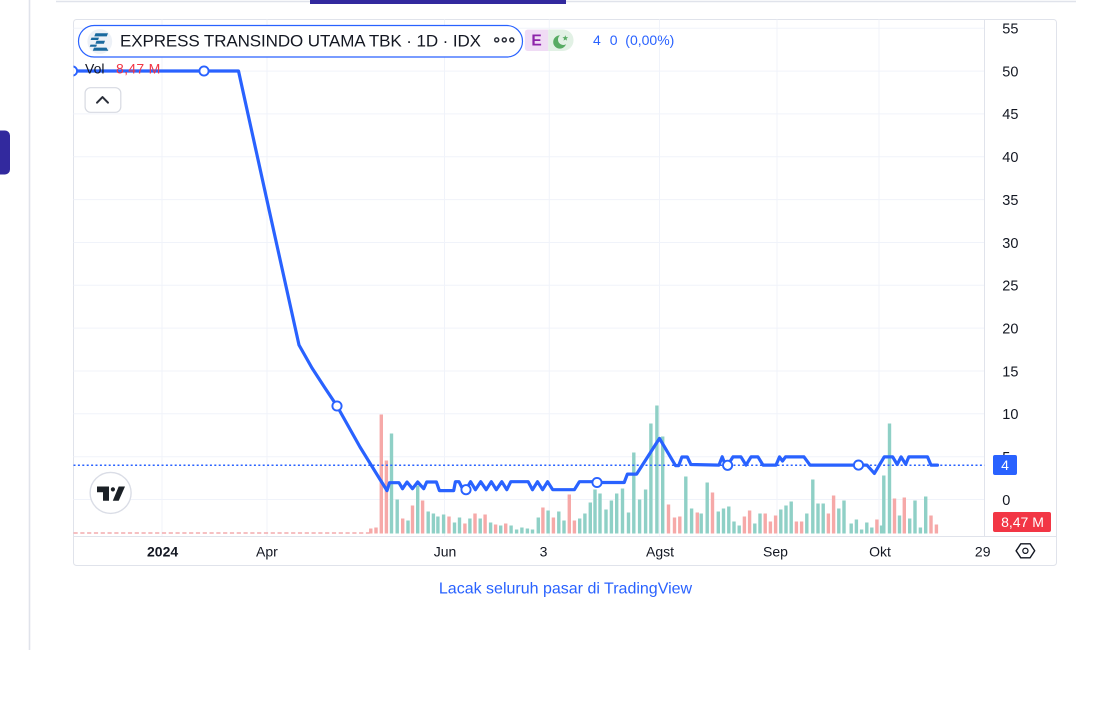 The width and height of the screenshot is (1107, 707). Describe the element at coordinates (649, 40) in the screenshot. I see `svg-text: (0,00%)` at that location.